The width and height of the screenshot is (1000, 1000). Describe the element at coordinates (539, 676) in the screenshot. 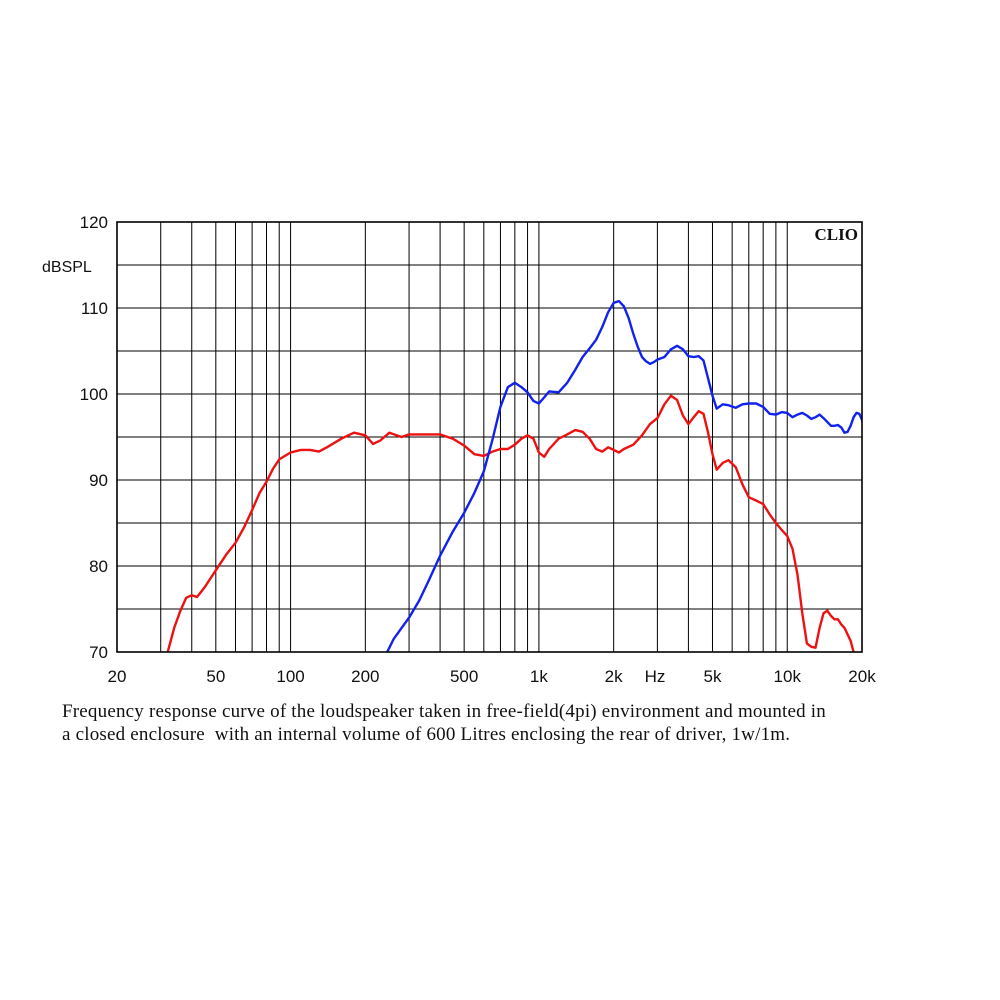

I see `x-tick-label: 1k` at that location.